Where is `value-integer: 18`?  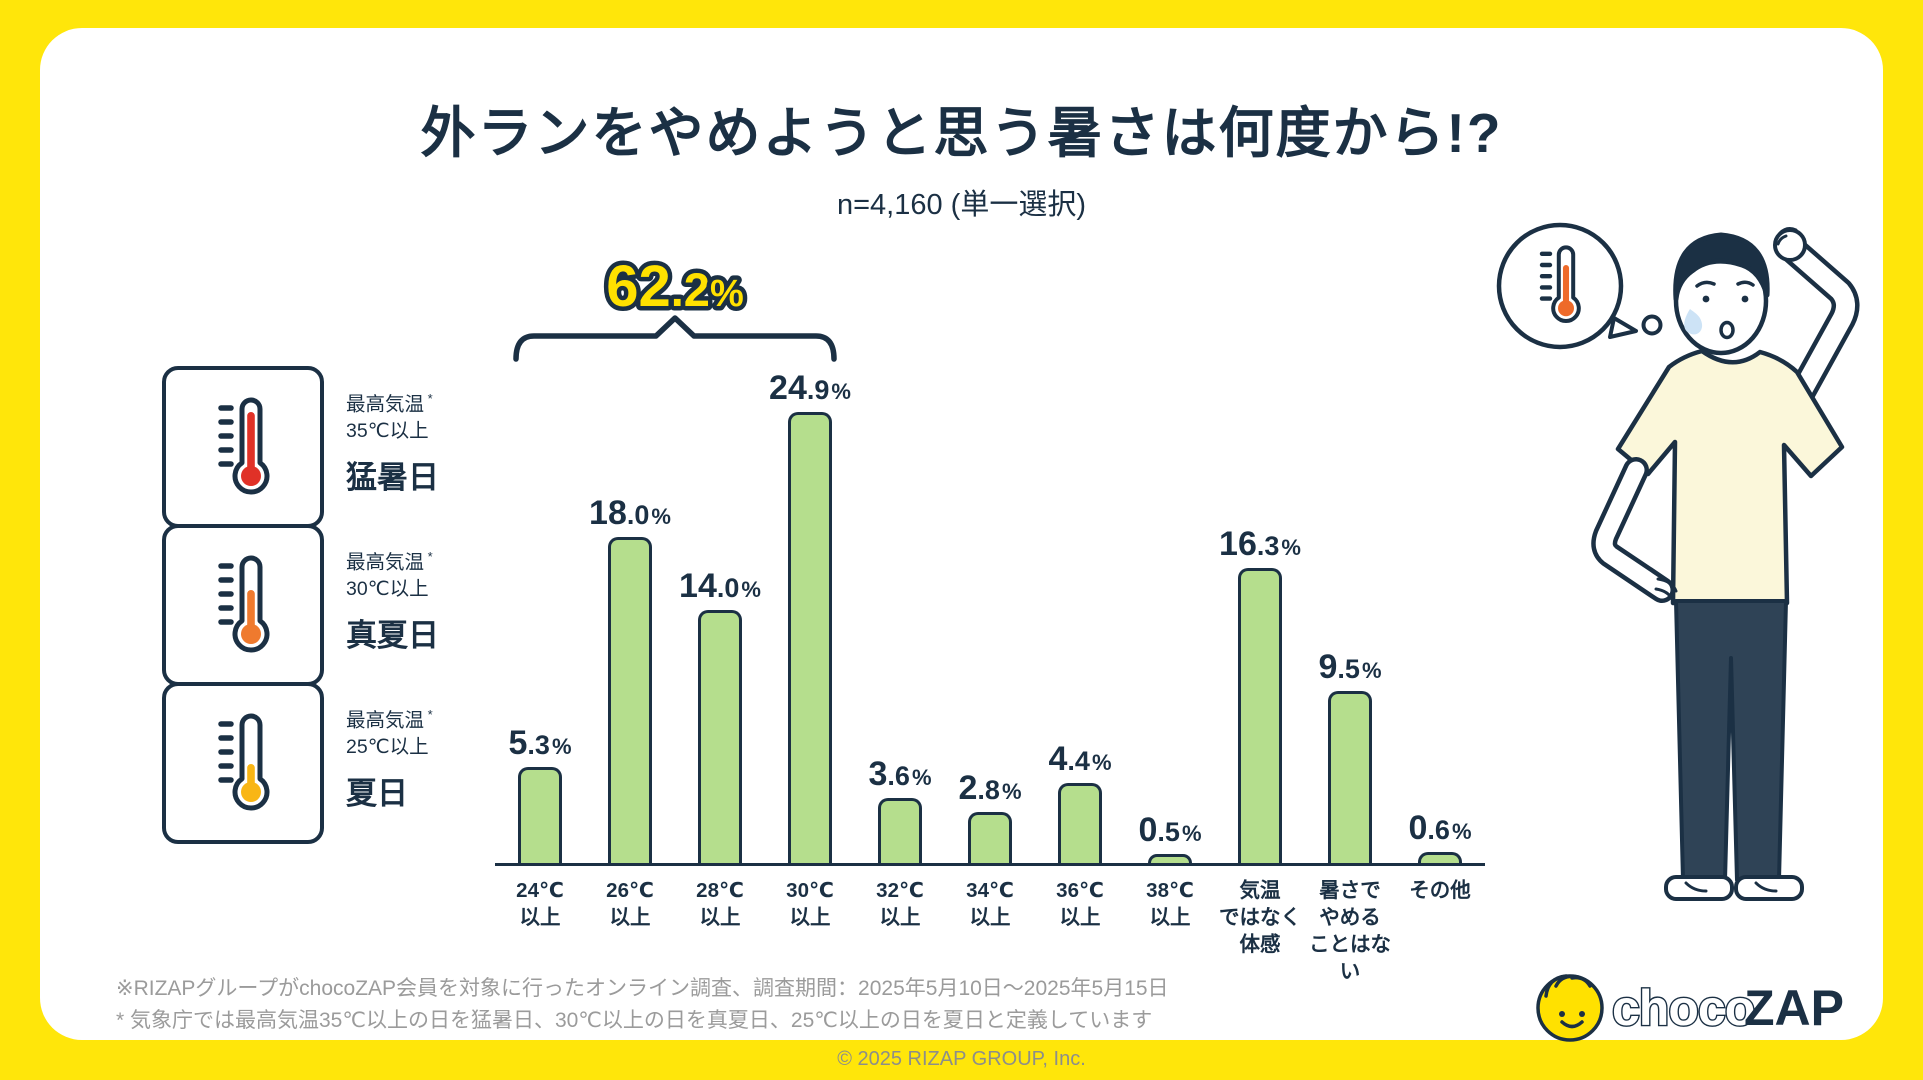 value-integer: 18 is located at coordinates (608, 513).